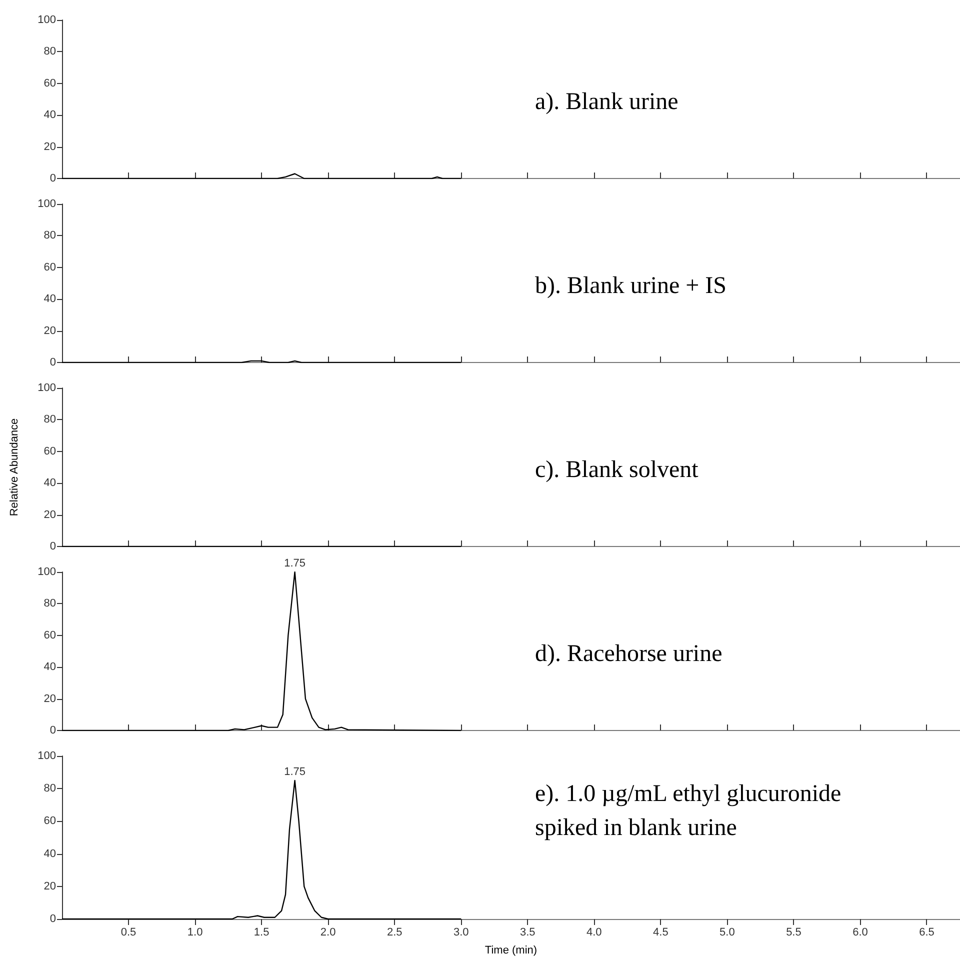 The width and height of the screenshot is (960, 964). I want to click on x-tick-label: 1.5, so click(262, 932).